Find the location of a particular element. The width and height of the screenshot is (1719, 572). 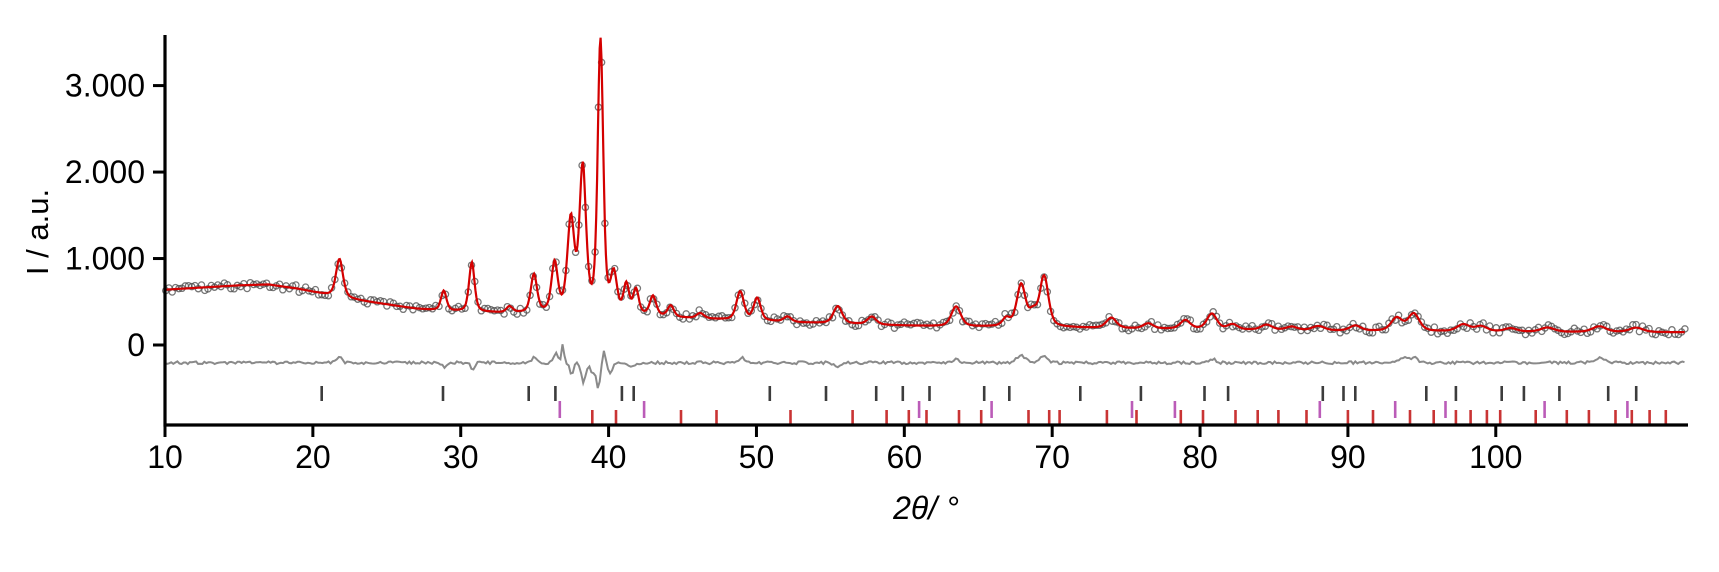

svg-text: 3.000 is located at coordinates (105, 86).